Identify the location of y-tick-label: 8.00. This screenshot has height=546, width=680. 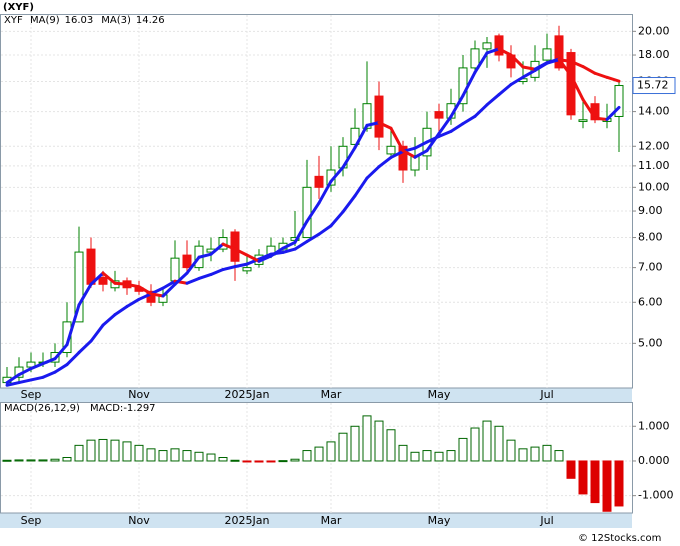
(650, 237).